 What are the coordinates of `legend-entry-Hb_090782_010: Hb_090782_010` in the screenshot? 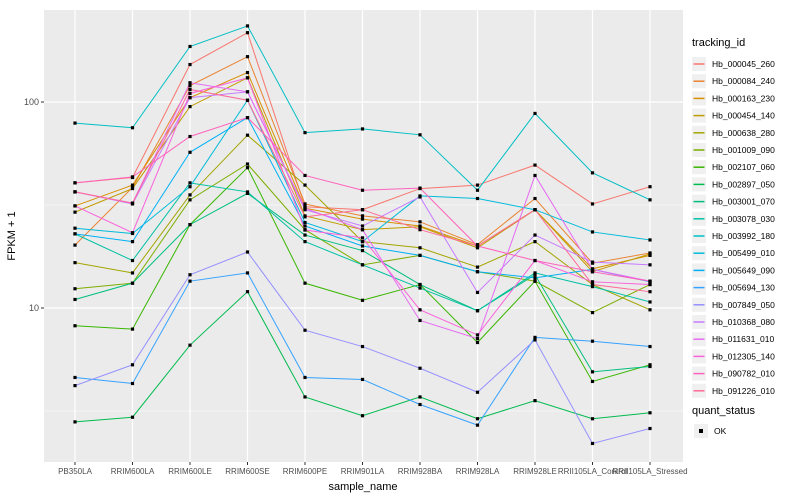 It's located at (733, 373).